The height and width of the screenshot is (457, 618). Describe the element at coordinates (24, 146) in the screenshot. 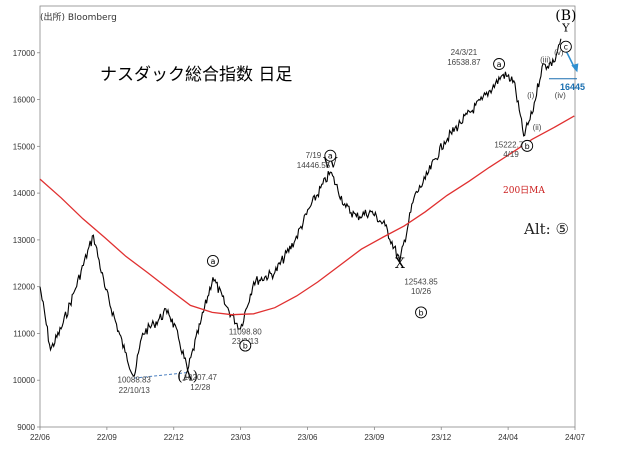

I see `y-tick-label: 15000` at that location.